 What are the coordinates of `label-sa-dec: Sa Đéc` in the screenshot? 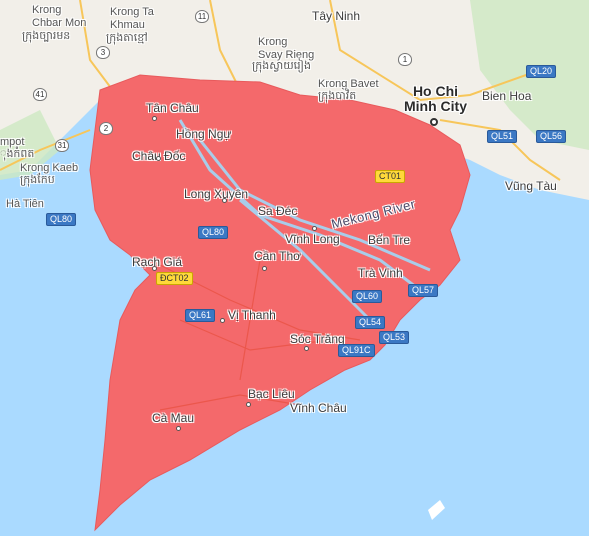 It's located at (278, 211).